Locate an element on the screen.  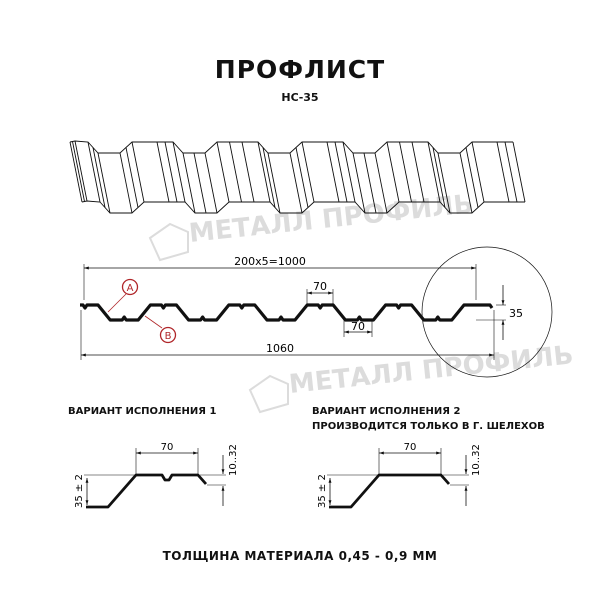
marker-b is located at coordinates (168, 335).